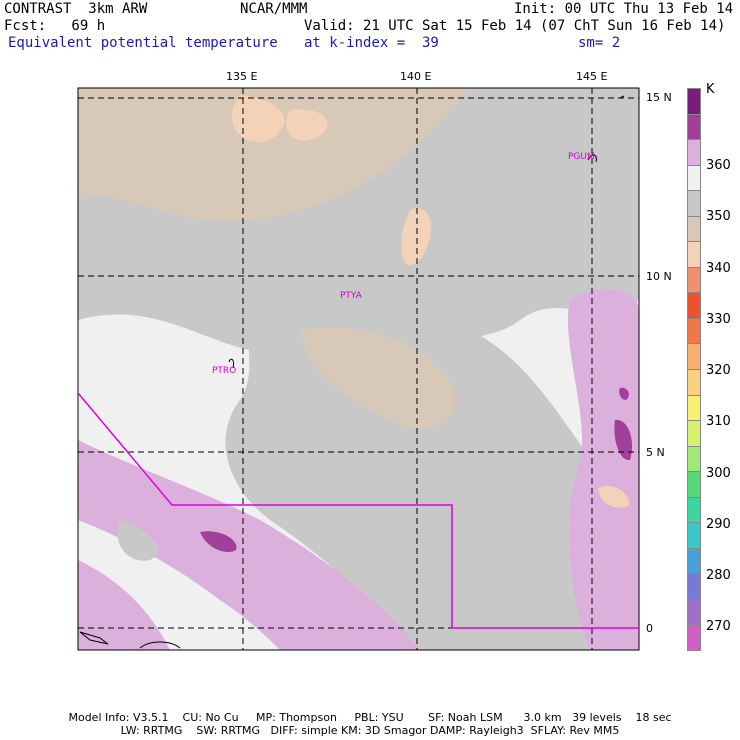 Image resolution: width=740 pixels, height=740 pixels. Describe the element at coordinates (274, 9) in the screenshot. I see `org-name: NCAR/MMM` at that location.